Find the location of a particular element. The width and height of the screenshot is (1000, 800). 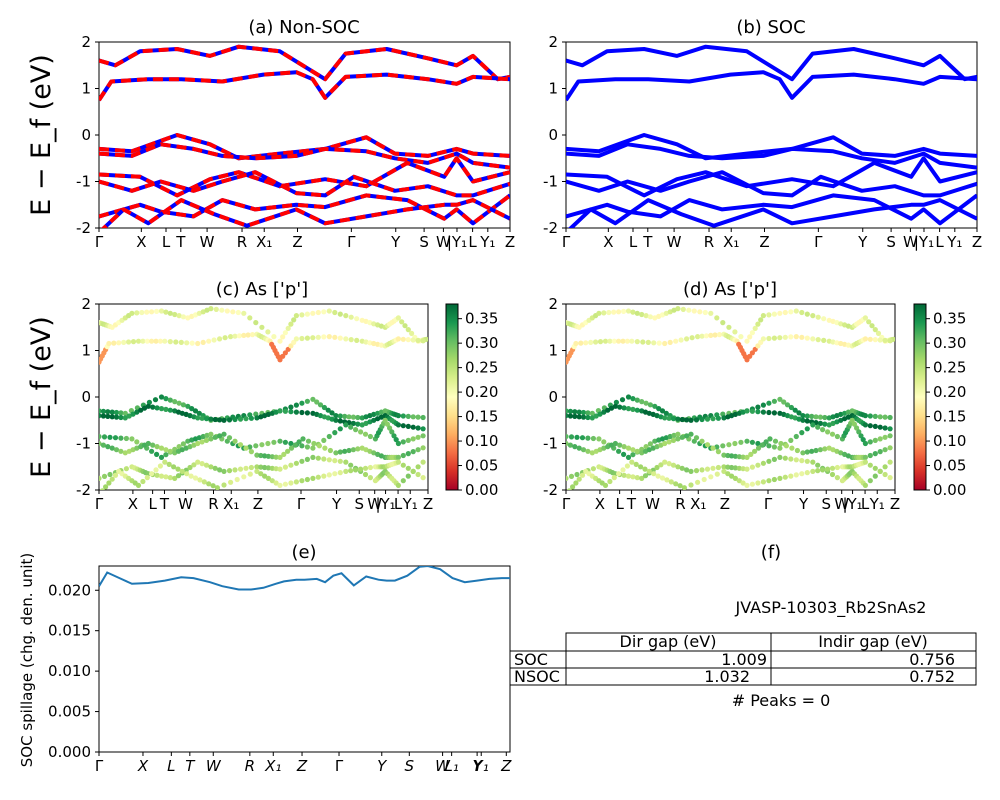

panel-d-xtick-label: W is located at coordinates (652, 504).